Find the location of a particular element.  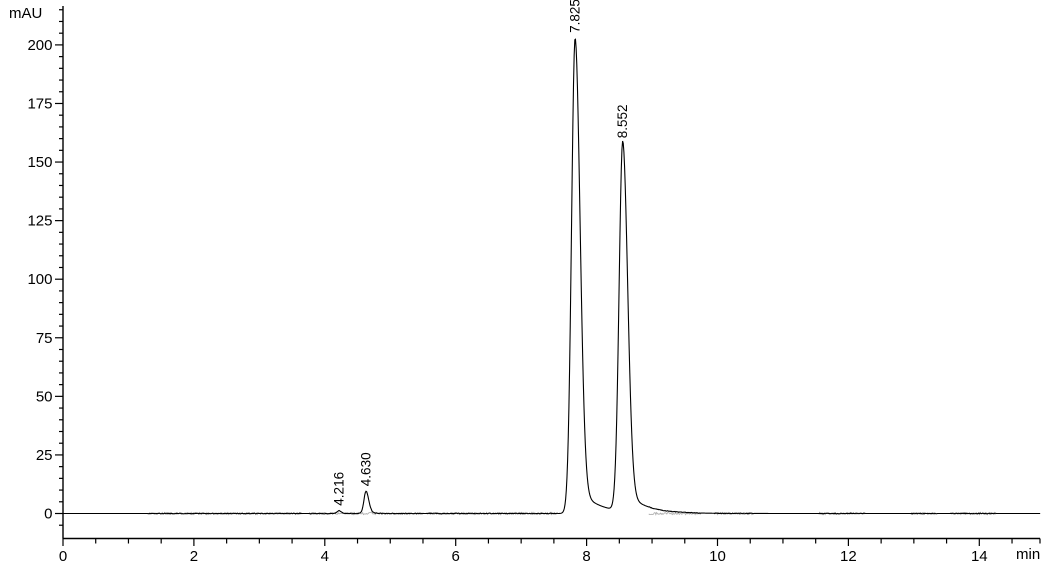

x-tick-label: 8 is located at coordinates (586, 556).